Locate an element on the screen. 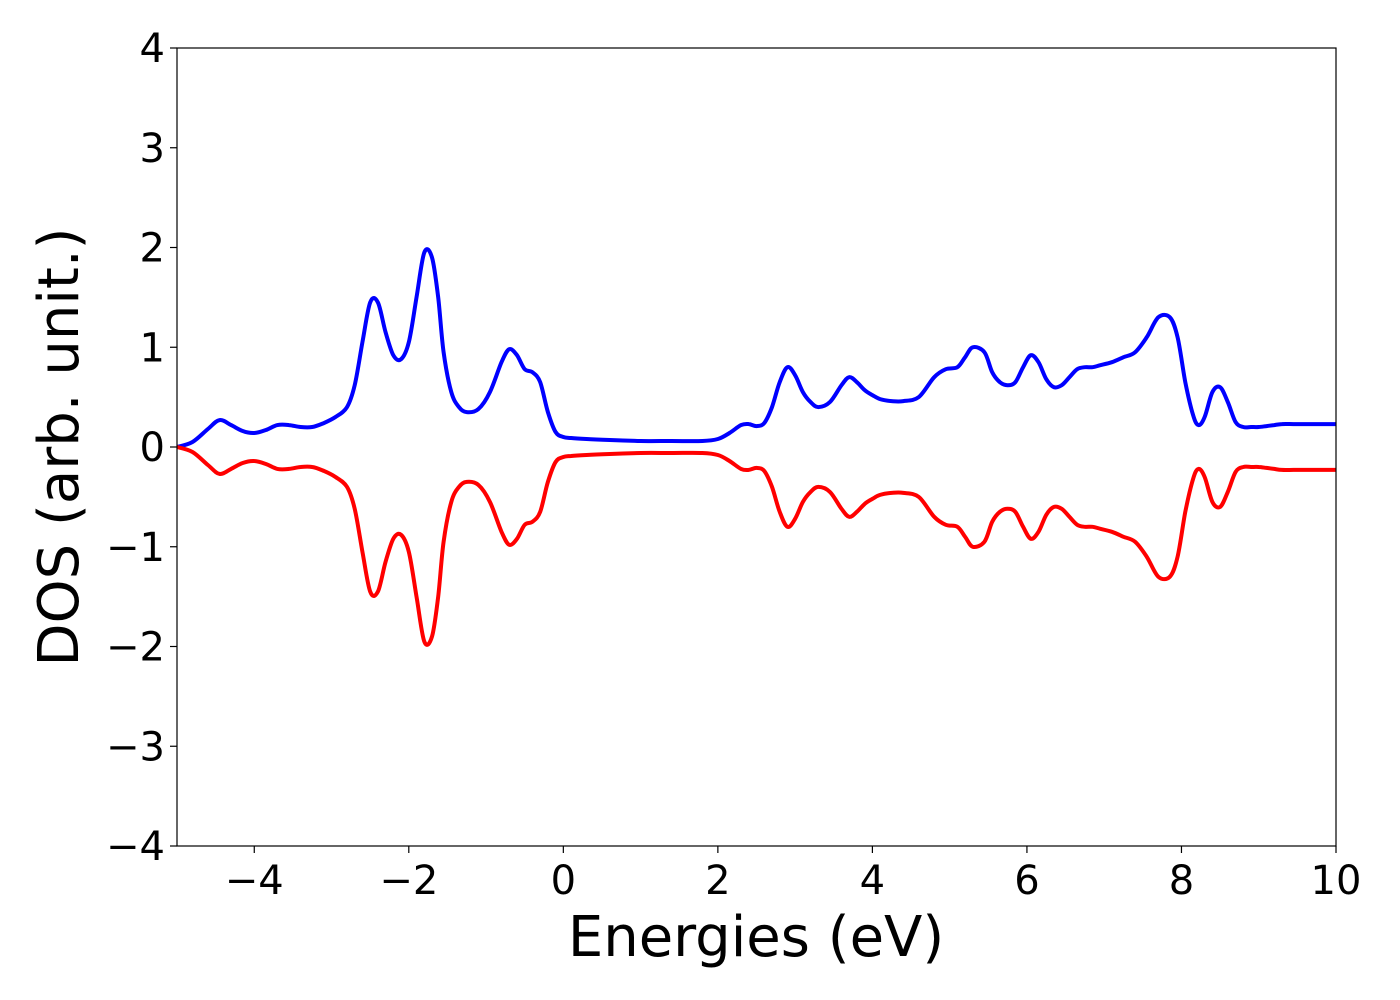 The width and height of the screenshot is (1400, 1000). x-tick-label: 6 is located at coordinates (1026, 881).